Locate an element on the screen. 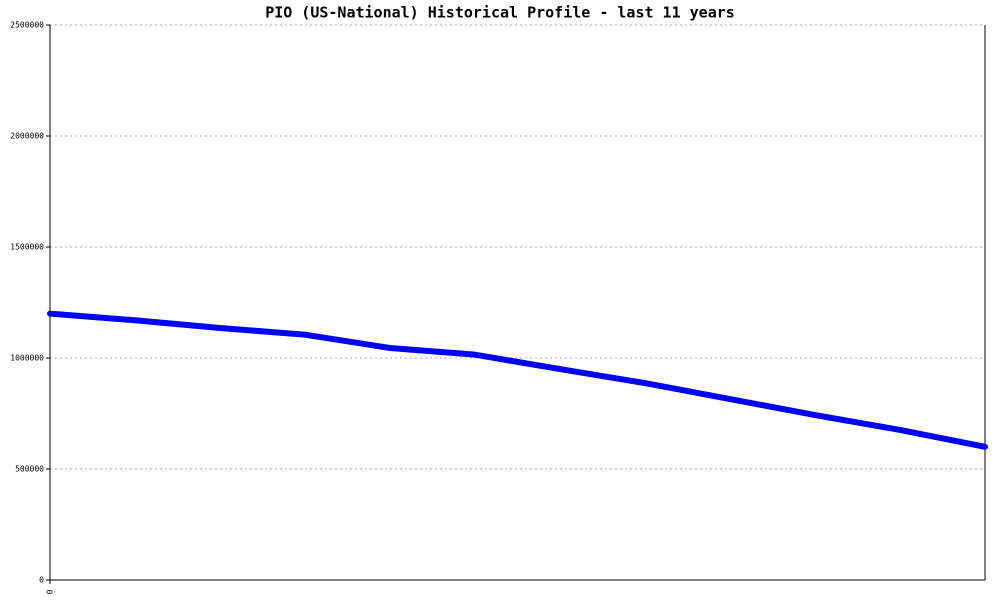 The width and height of the screenshot is (1000, 600). y-tick-label: 2500000 is located at coordinates (27, 25).